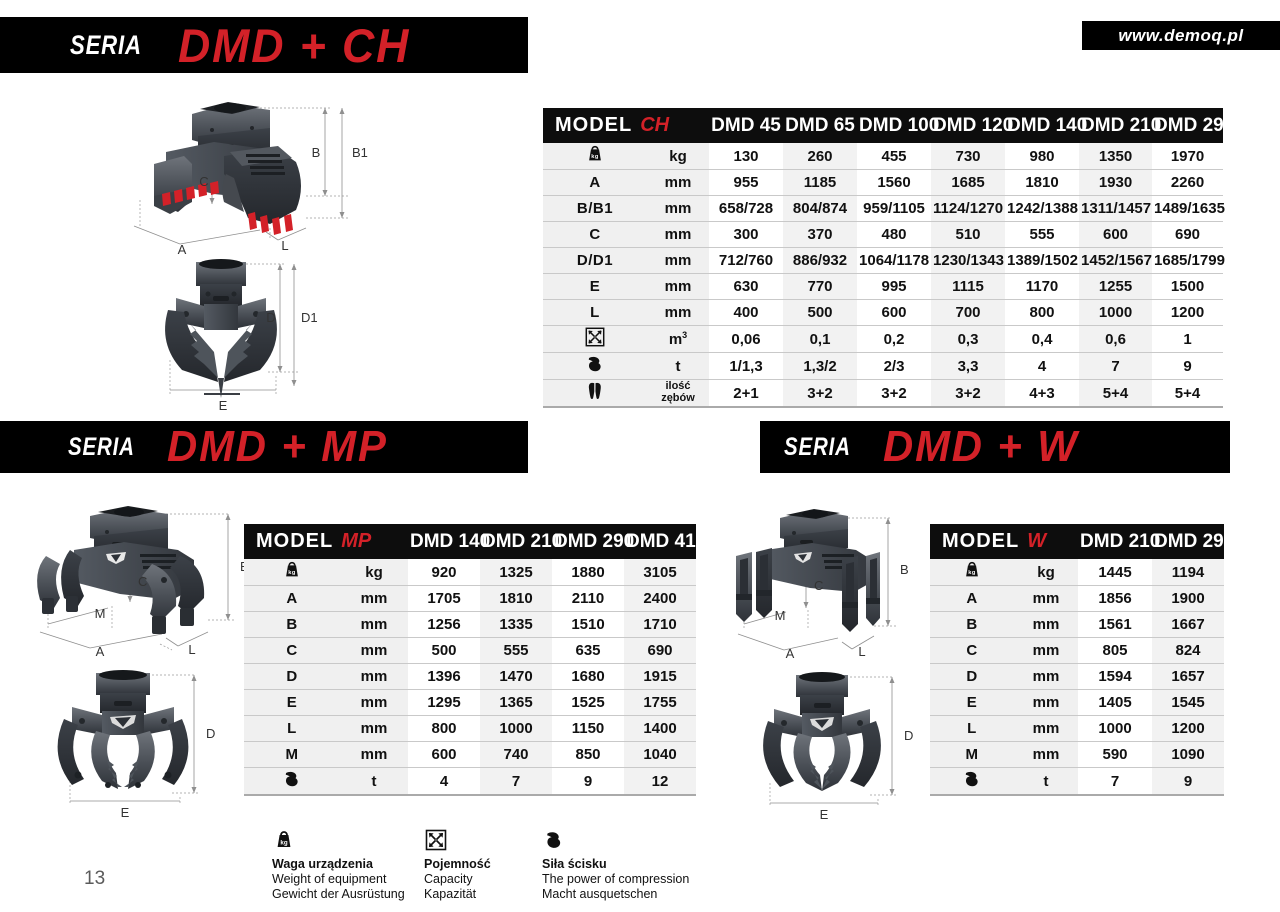 The height and width of the screenshot is (912, 1280). What do you see at coordinates (894, 182) in the screenshot?
I see `table-cell: 1560` at bounding box center [894, 182].